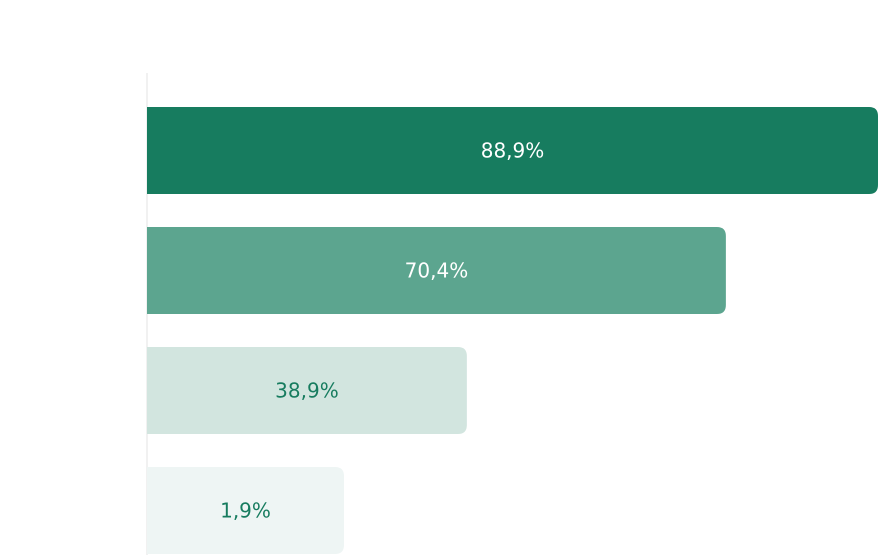 Image resolution: width=879 pixels, height=555 pixels. I want to click on bar-value-label-4: 1,9%, so click(245, 511).